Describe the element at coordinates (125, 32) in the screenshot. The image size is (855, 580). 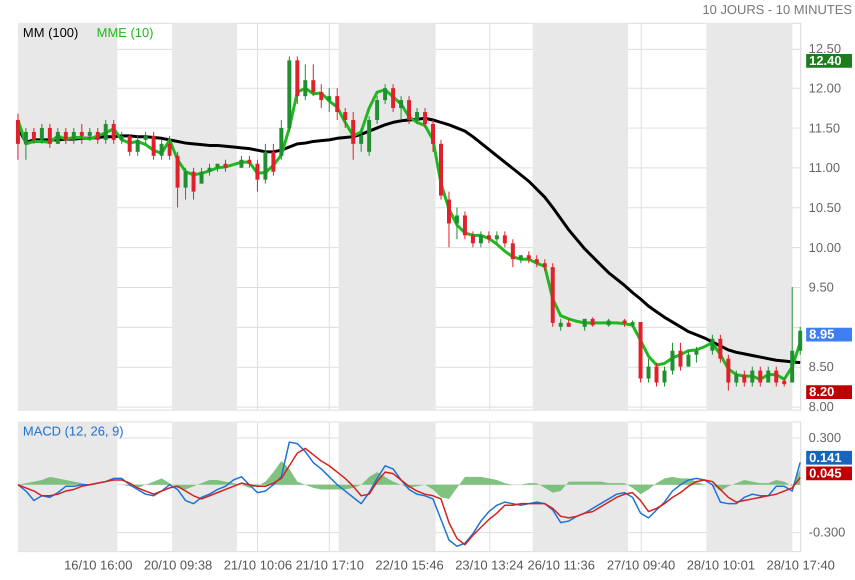
I see `text: MME (10)` at that location.